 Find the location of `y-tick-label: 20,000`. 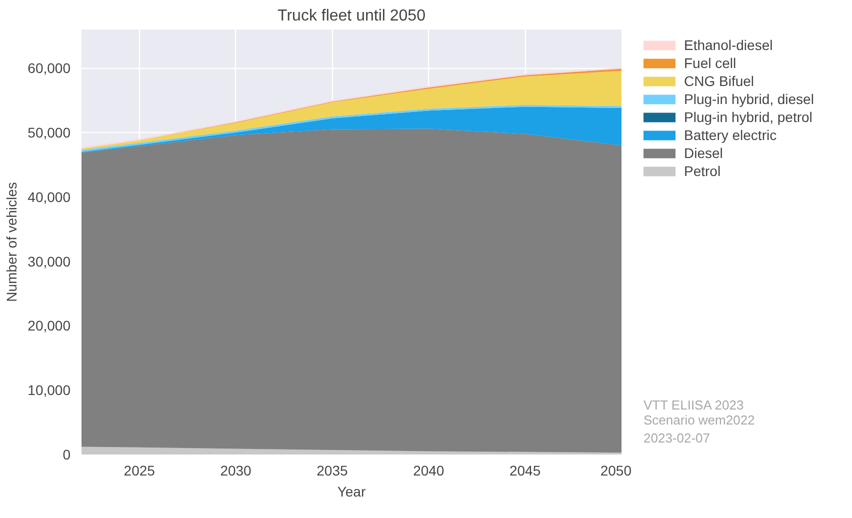

y-tick-label: 20,000 is located at coordinates (49, 326).